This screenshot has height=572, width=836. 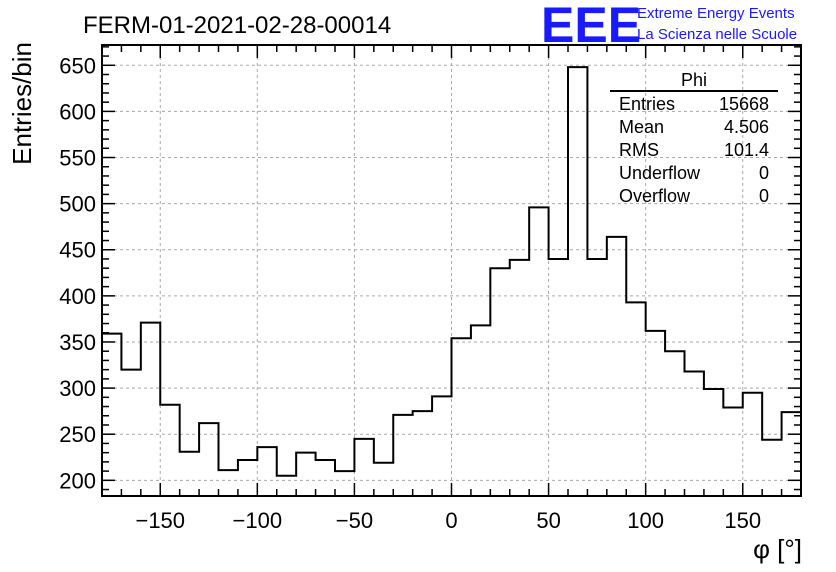 What do you see at coordinates (77, 111) in the screenshot?
I see `y-tick-label: 600` at bounding box center [77, 111].